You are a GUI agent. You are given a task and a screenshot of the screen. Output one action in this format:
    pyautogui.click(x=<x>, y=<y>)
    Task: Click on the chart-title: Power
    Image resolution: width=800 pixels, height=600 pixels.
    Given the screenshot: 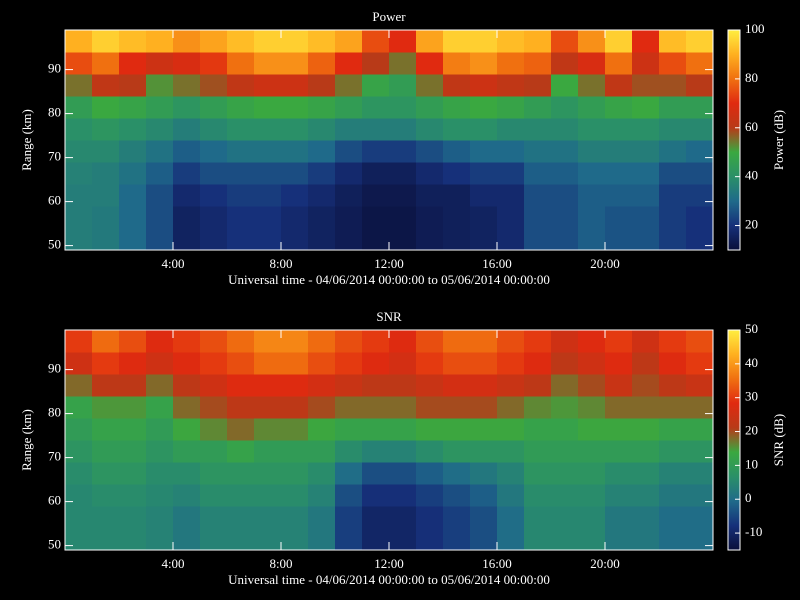 What is the action you would take?
    pyautogui.click(x=389, y=16)
    